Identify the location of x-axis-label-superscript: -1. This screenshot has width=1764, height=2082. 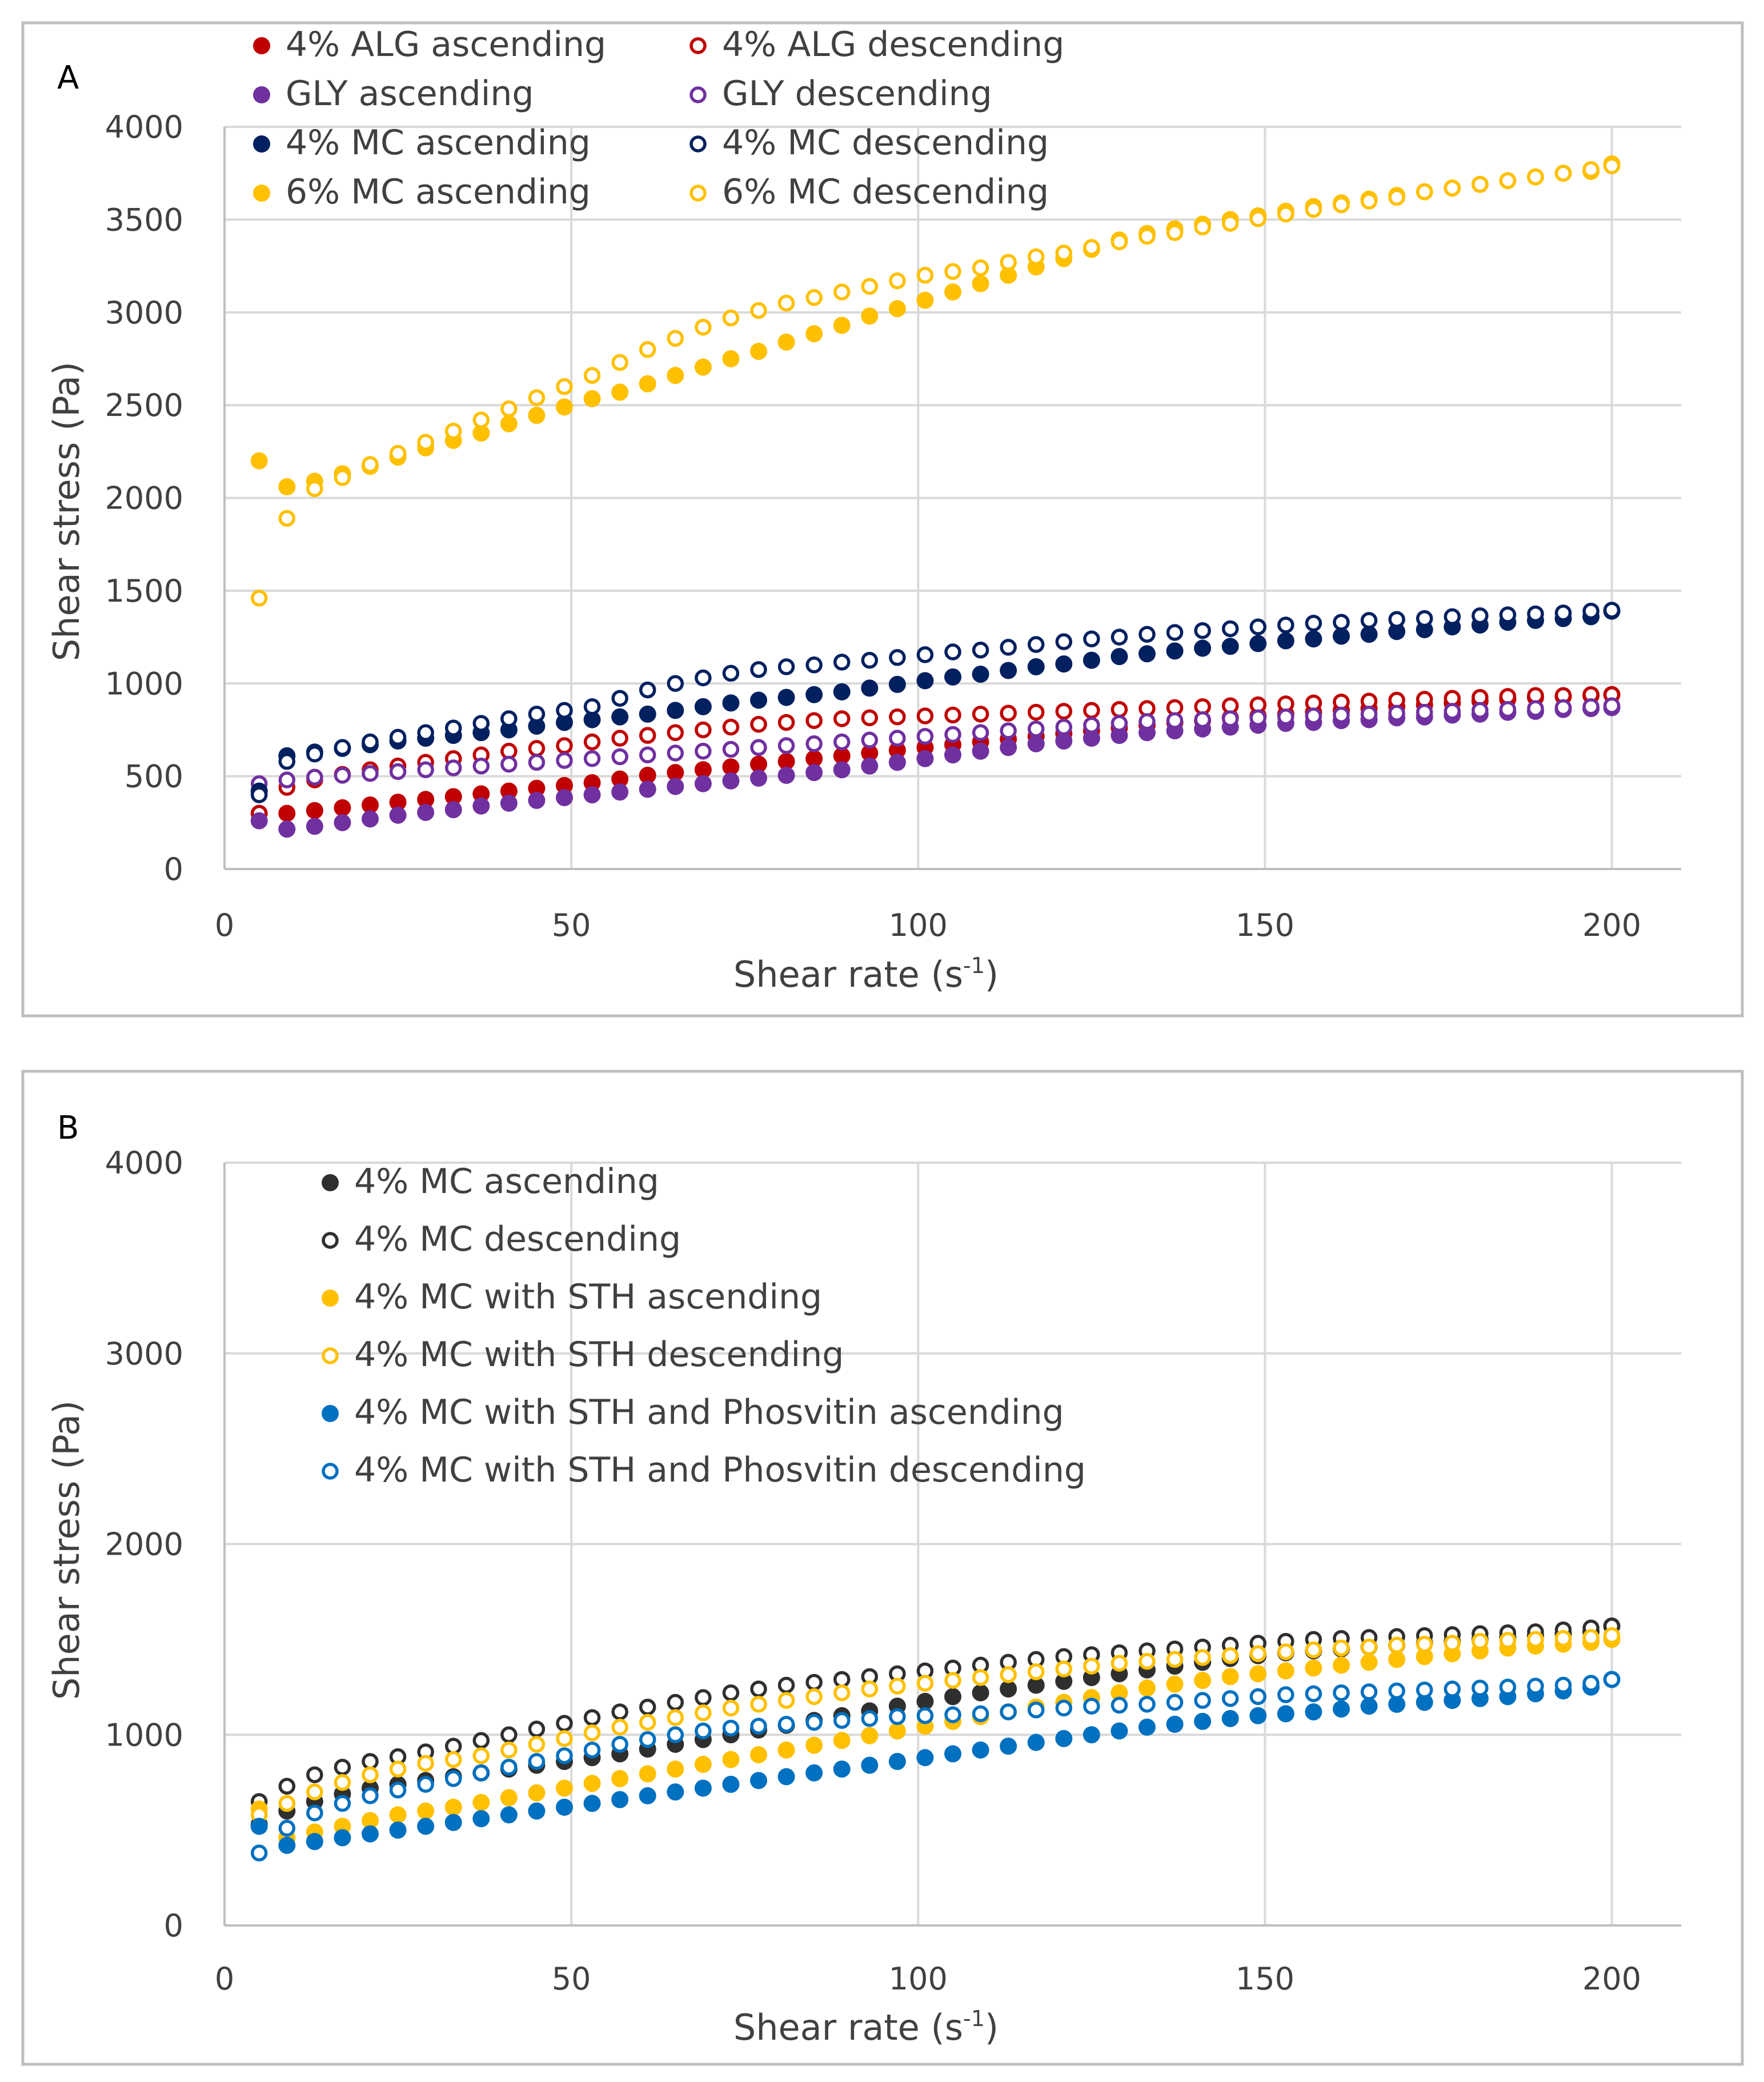
(974, 2018).